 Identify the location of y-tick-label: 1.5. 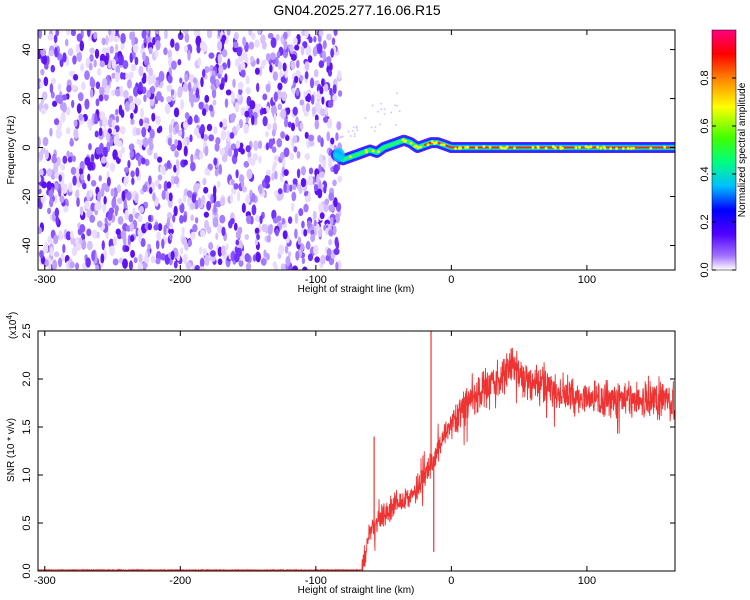
(27, 426).